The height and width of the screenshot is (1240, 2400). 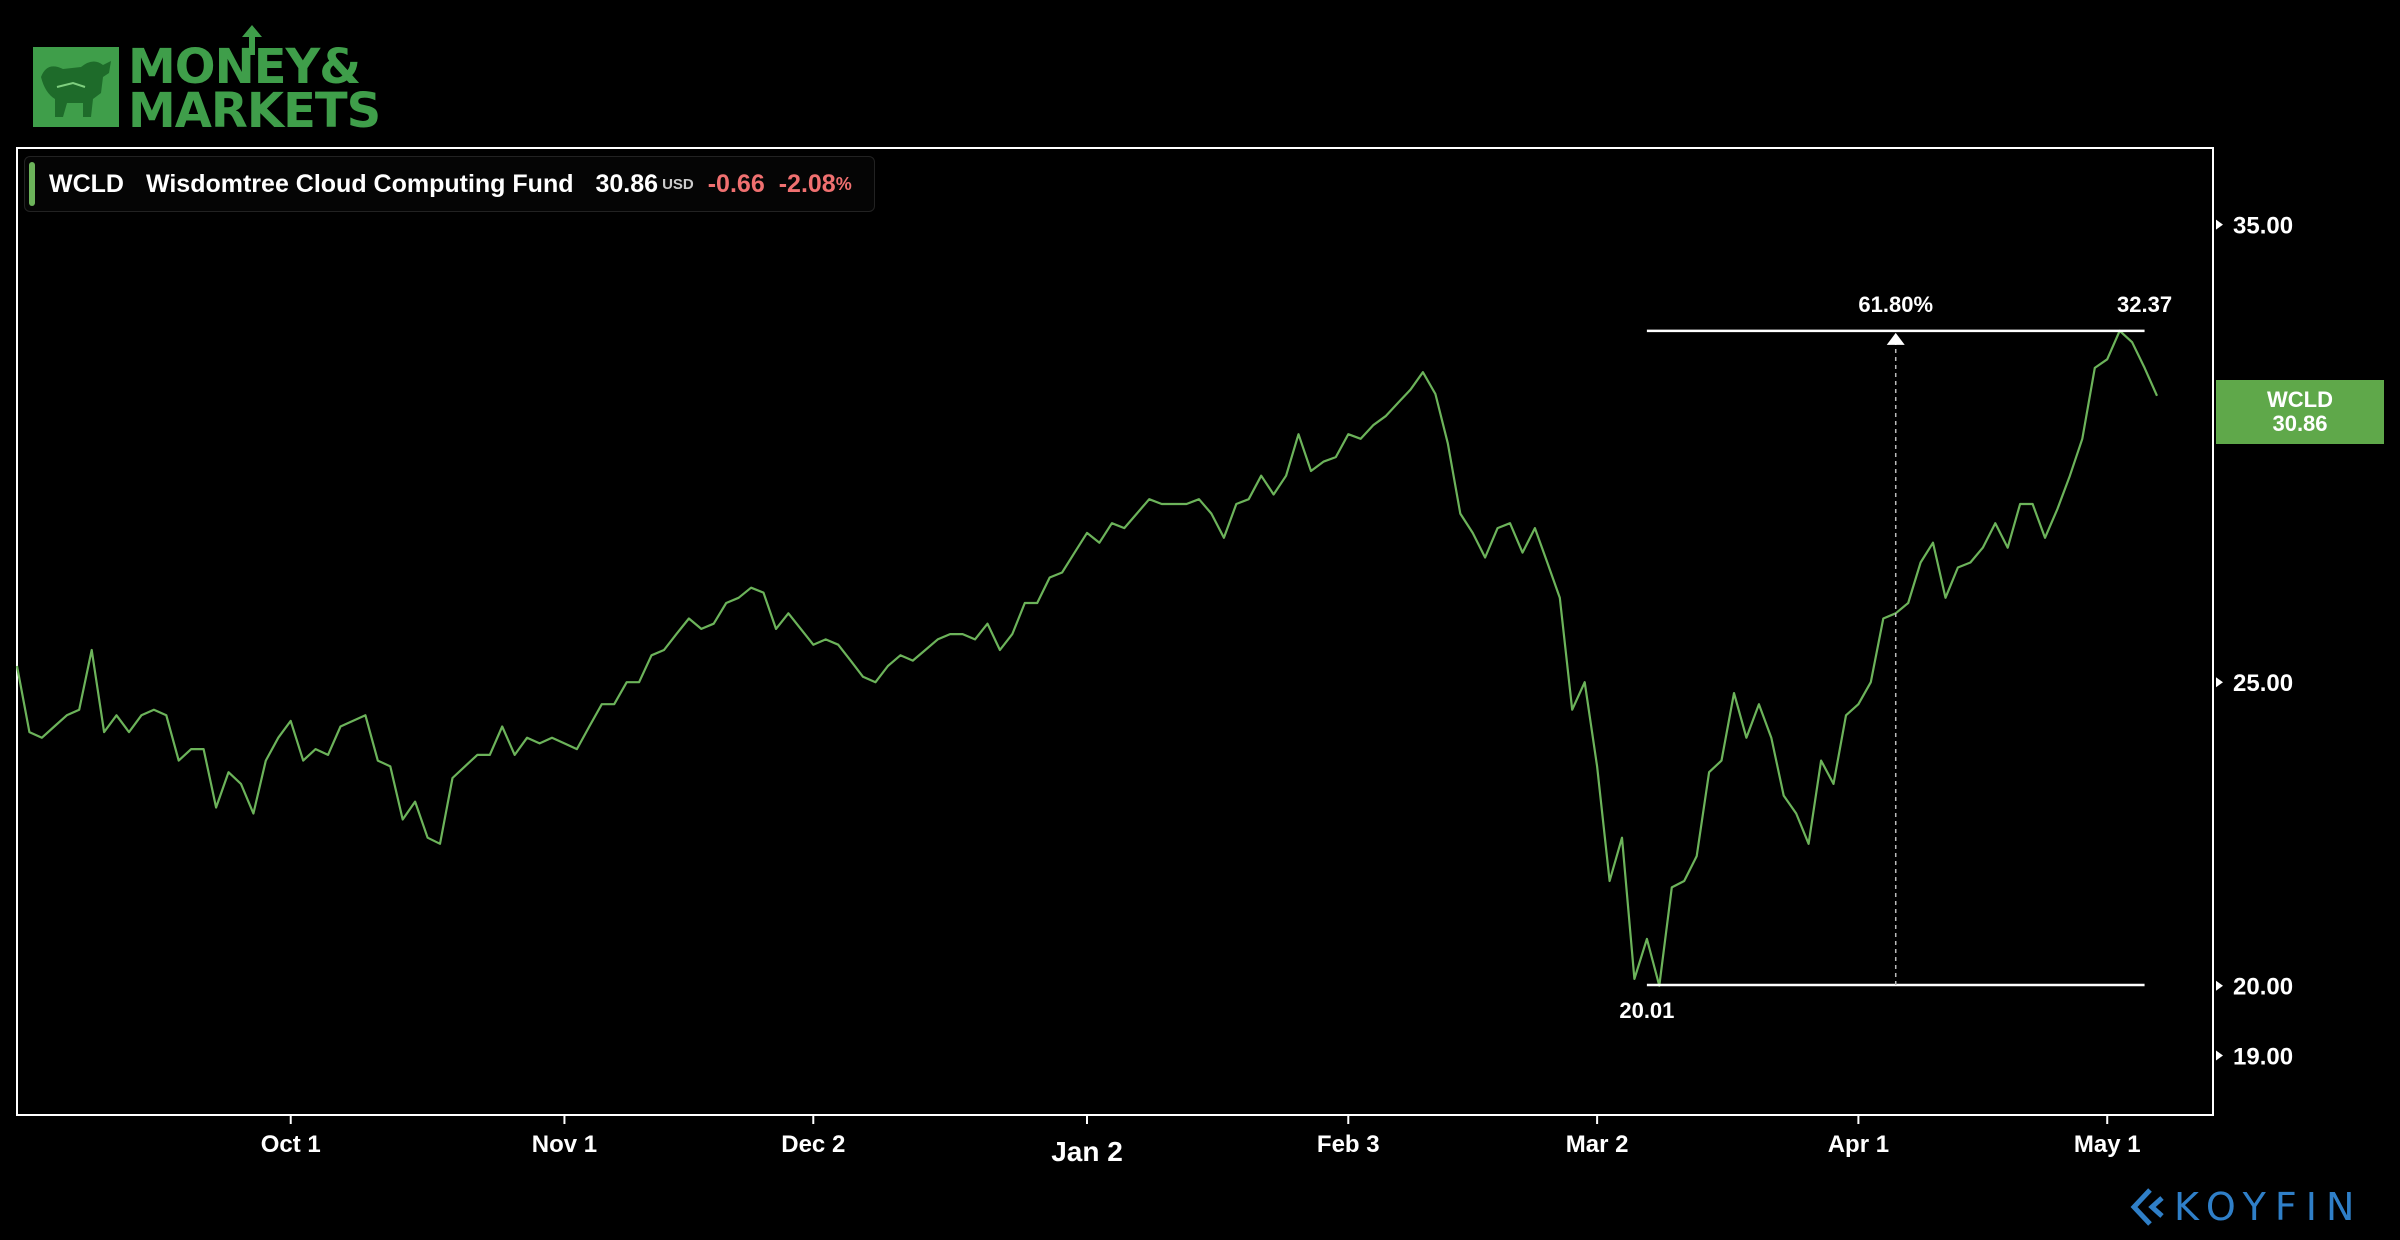 What do you see at coordinates (564, 1144) in the screenshot?
I see `x-tick-label: Nov 1` at bounding box center [564, 1144].